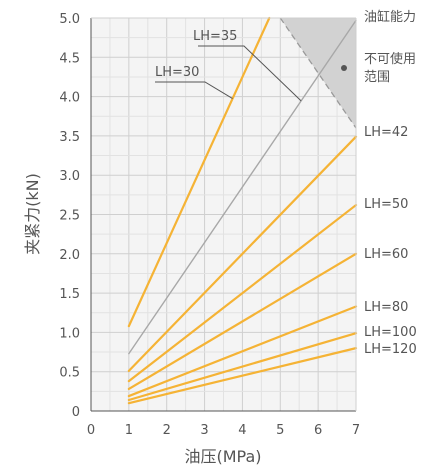 This screenshot has width=427, height=471. Describe the element at coordinates (386, 204) in the screenshot. I see `series-label-lh-50: LH=50` at that location.